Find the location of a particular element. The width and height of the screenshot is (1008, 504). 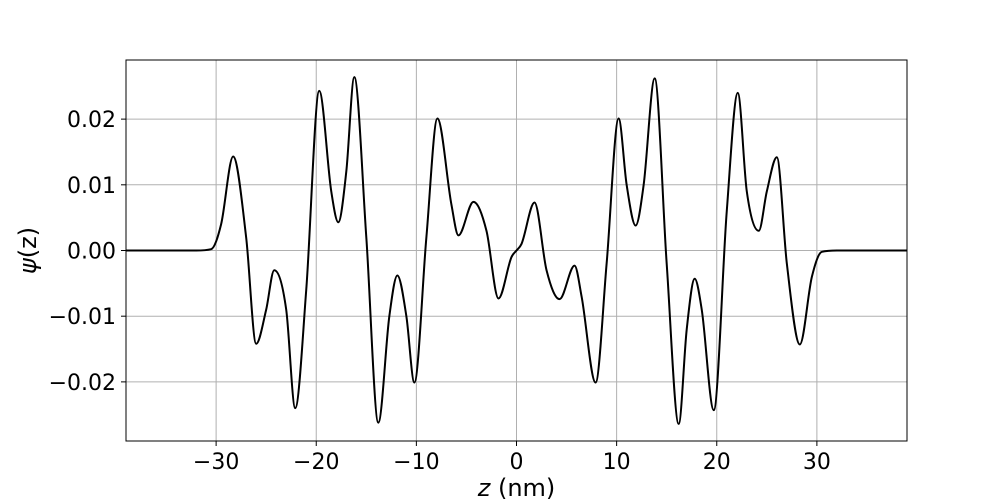

y-tick-label: 0.01 is located at coordinates (91, 186).